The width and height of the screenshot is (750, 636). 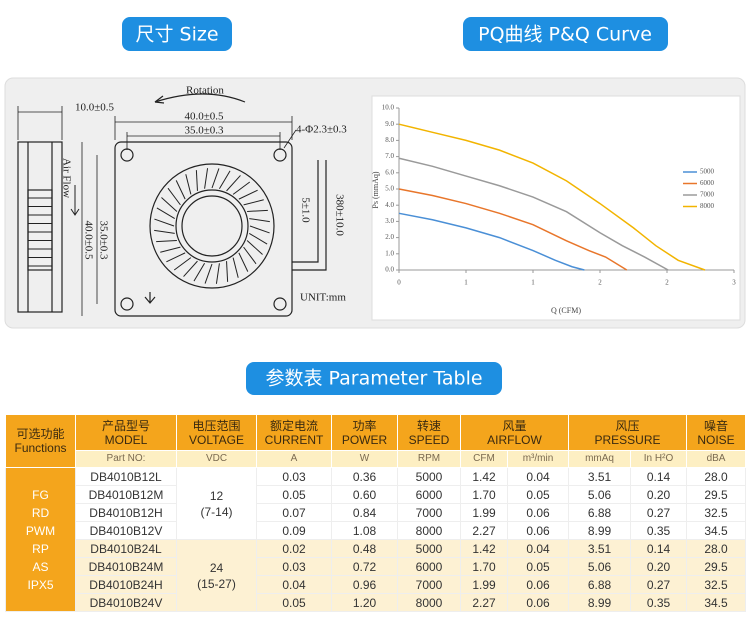 I want to click on dimension-label: 40.0±0.5, so click(x=88, y=240).